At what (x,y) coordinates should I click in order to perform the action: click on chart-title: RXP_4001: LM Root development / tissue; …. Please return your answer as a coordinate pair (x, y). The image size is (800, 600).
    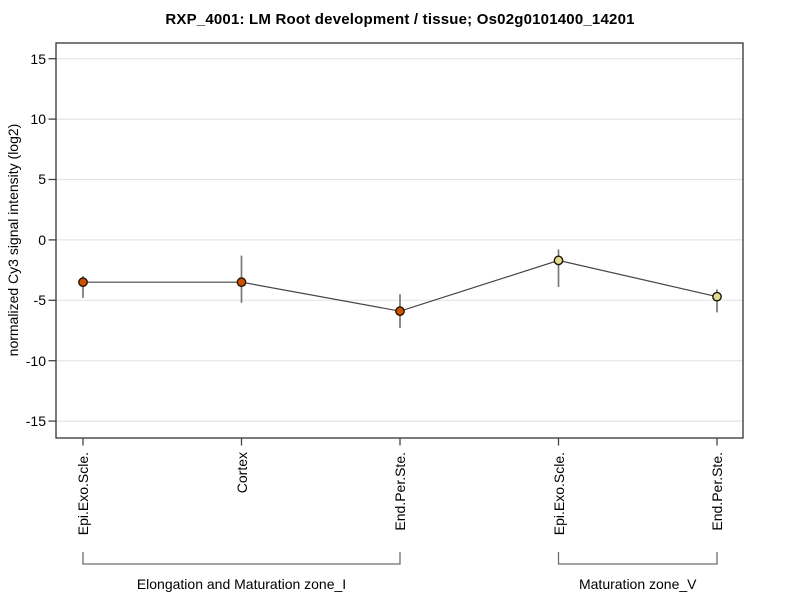
    Looking at the image, I should click on (400, 19).